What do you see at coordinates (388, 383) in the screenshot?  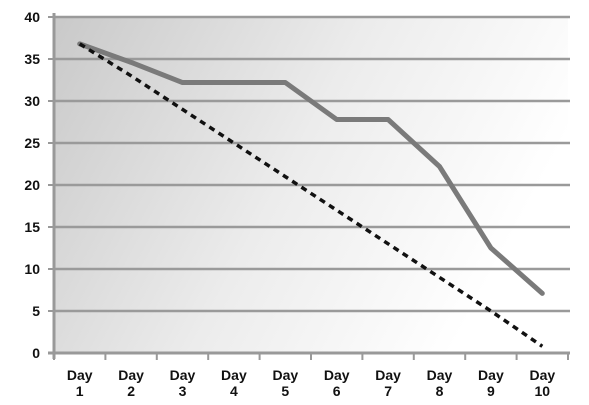 I see `x-tick-label: Day 7` at bounding box center [388, 383].